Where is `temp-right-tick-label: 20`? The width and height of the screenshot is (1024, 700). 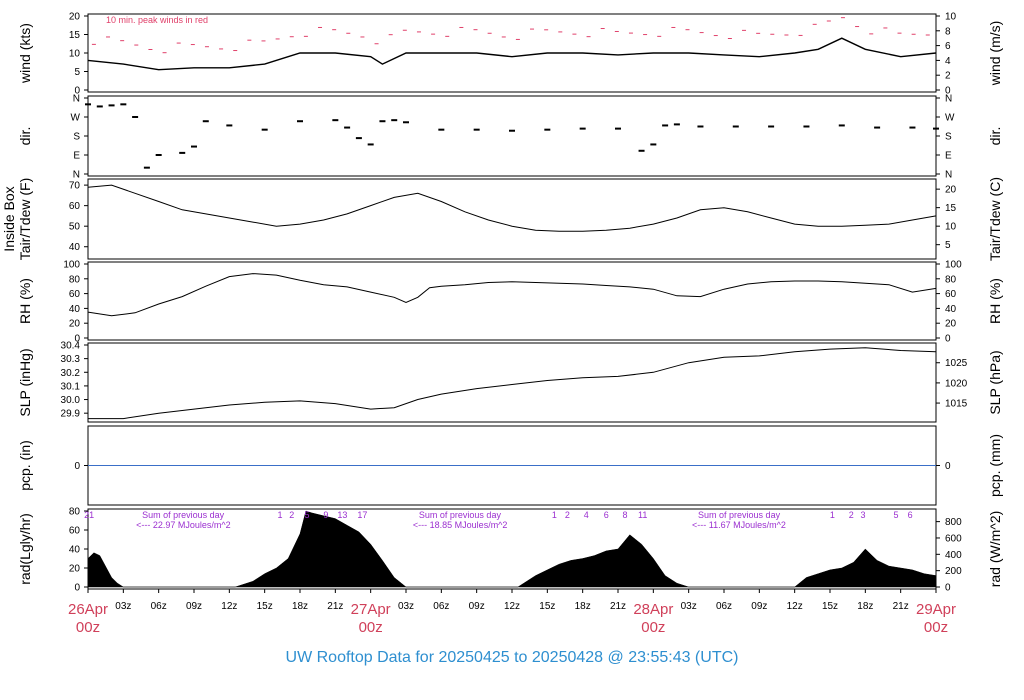
temp-right-tick-label: 20 is located at coordinates (951, 190).